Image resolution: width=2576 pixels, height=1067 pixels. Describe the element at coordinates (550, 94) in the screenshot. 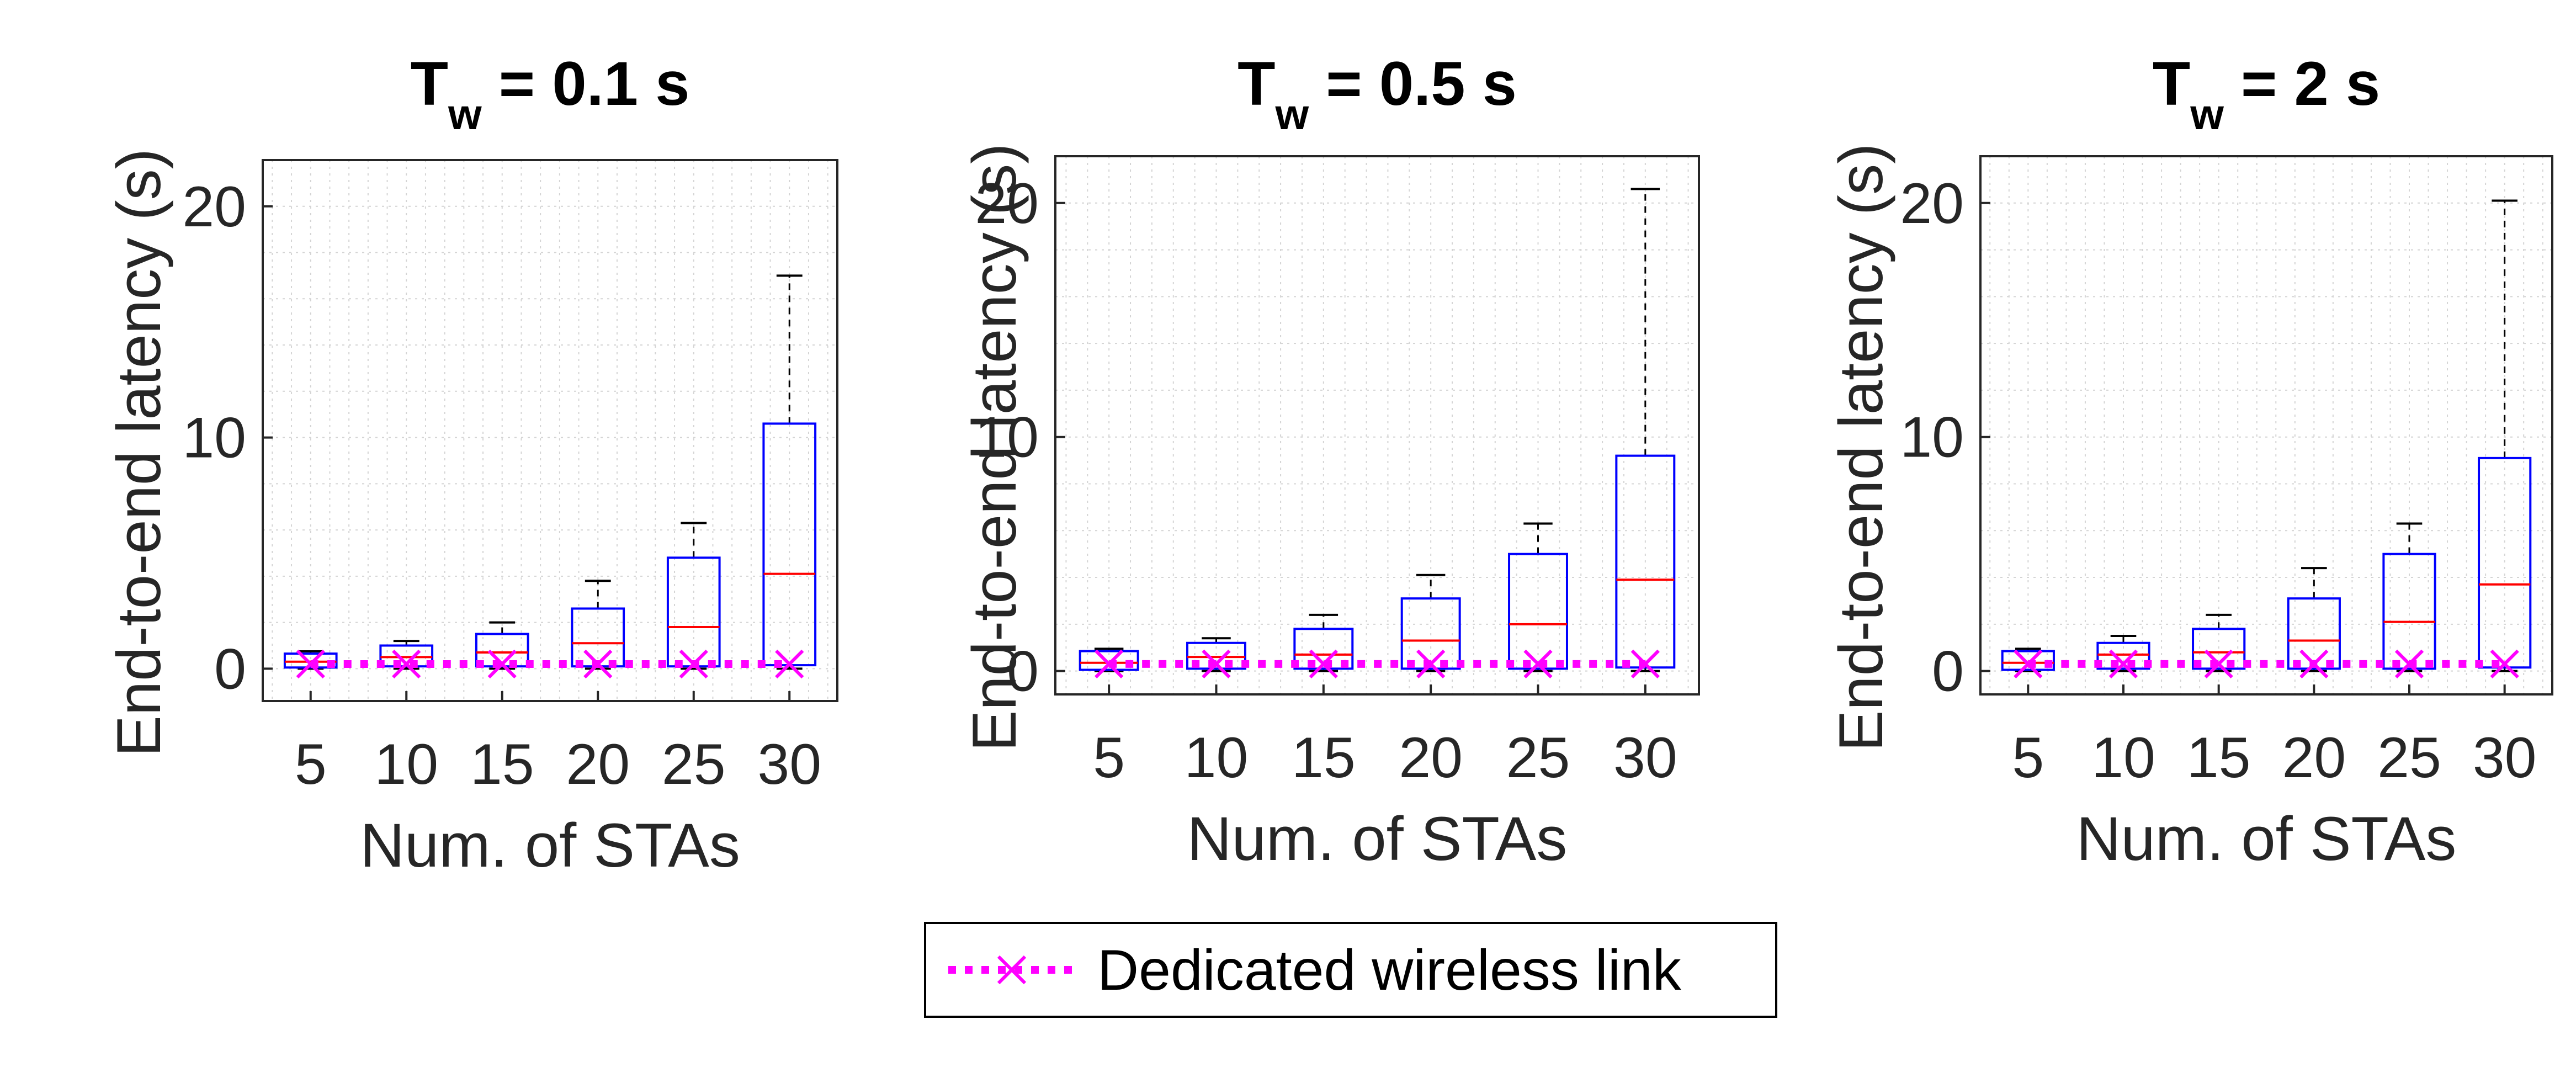

I see `panel-title: Tw = 0.1 s` at that location.